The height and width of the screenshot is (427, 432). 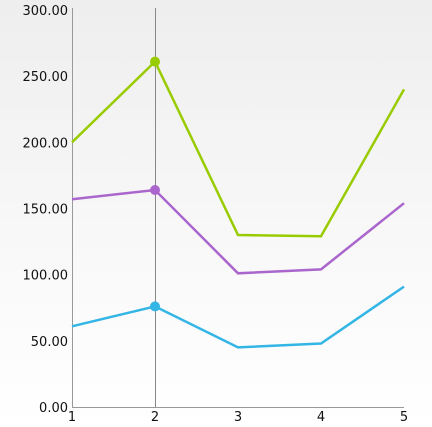 I want to click on y-tick-label: 0.00, so click(x=53, y=408).